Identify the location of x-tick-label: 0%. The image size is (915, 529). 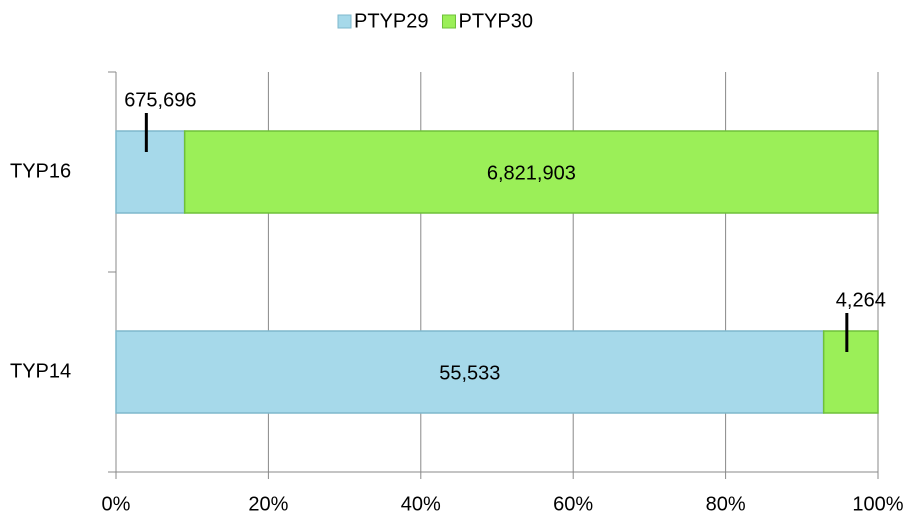
(116, 504).